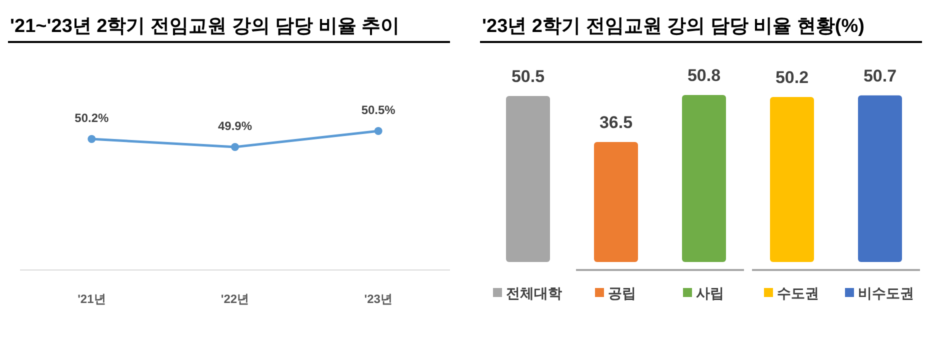 Image resolution: width=936 pixels, height=345 pixels. I want to click on data-label: 50.8, so click(704, 75).